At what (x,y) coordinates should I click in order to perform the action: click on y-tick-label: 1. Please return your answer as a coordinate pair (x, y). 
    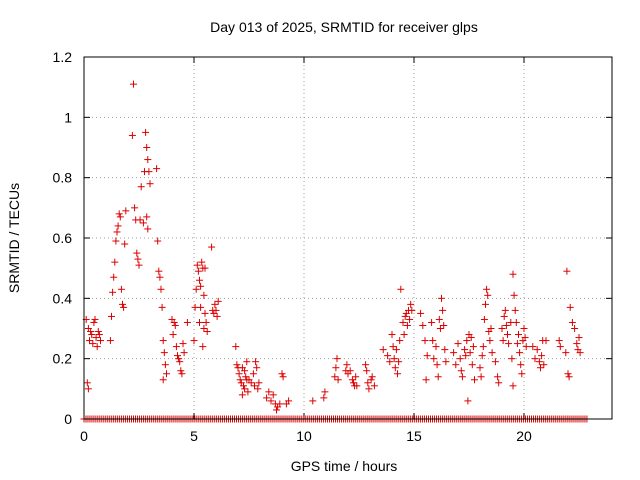
    Looking at the image, I should click on (68, 117).